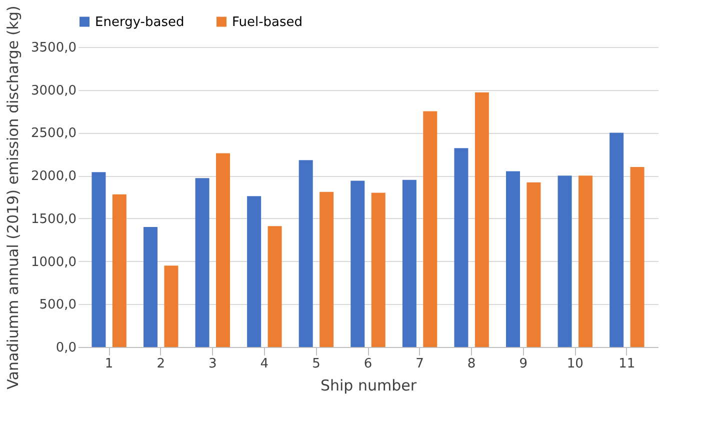  Describe the element at coordinates (575, 364) in the screenshot. I see `x-tick-label: 10` at that location.